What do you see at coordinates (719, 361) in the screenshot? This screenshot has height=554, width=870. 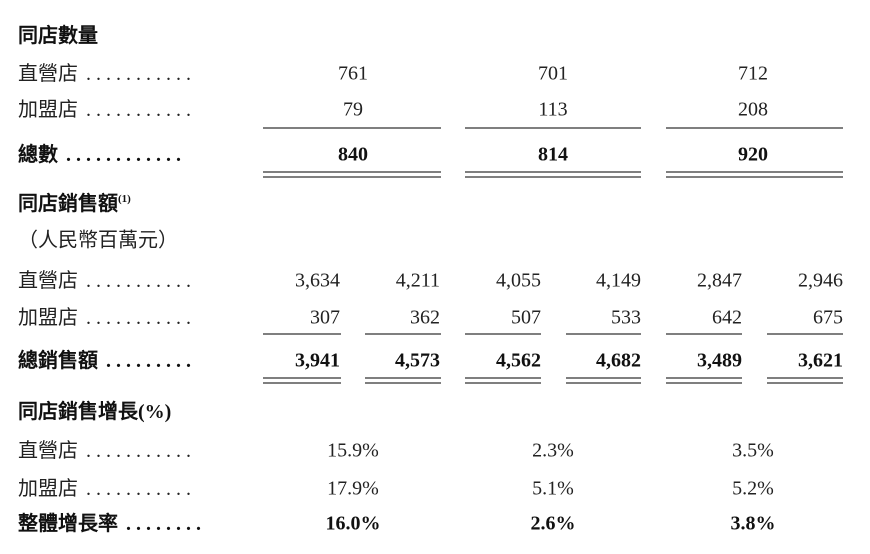 I see `cell-value: 3,489` at bounding box center [719, 361].